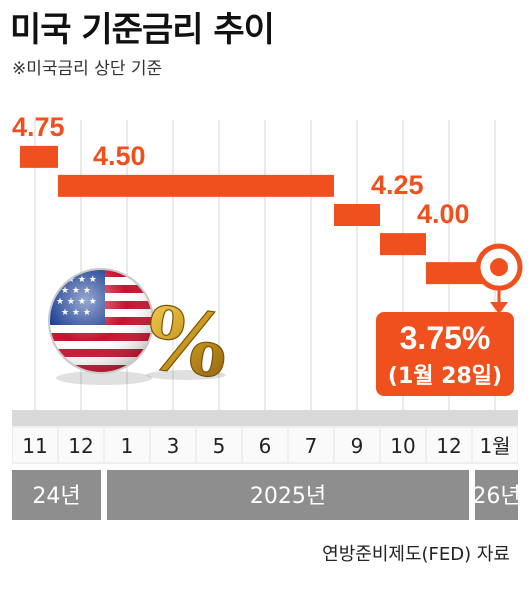 The width and height of the screenshot is (530, 589). Describe the element at coordinates (38, 127) in the screenshot. I see `step-label: 4.75` at that location.